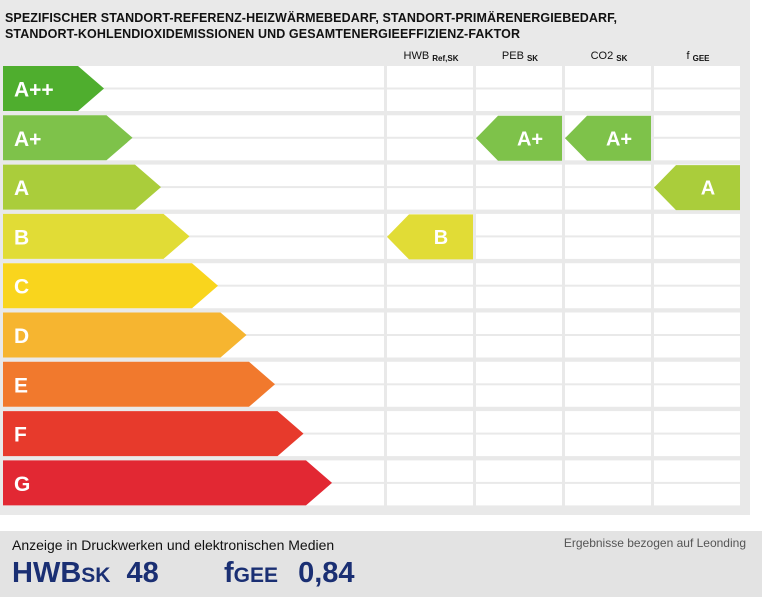  I want to click on class-label-aplus: A+, so click(27, 139).